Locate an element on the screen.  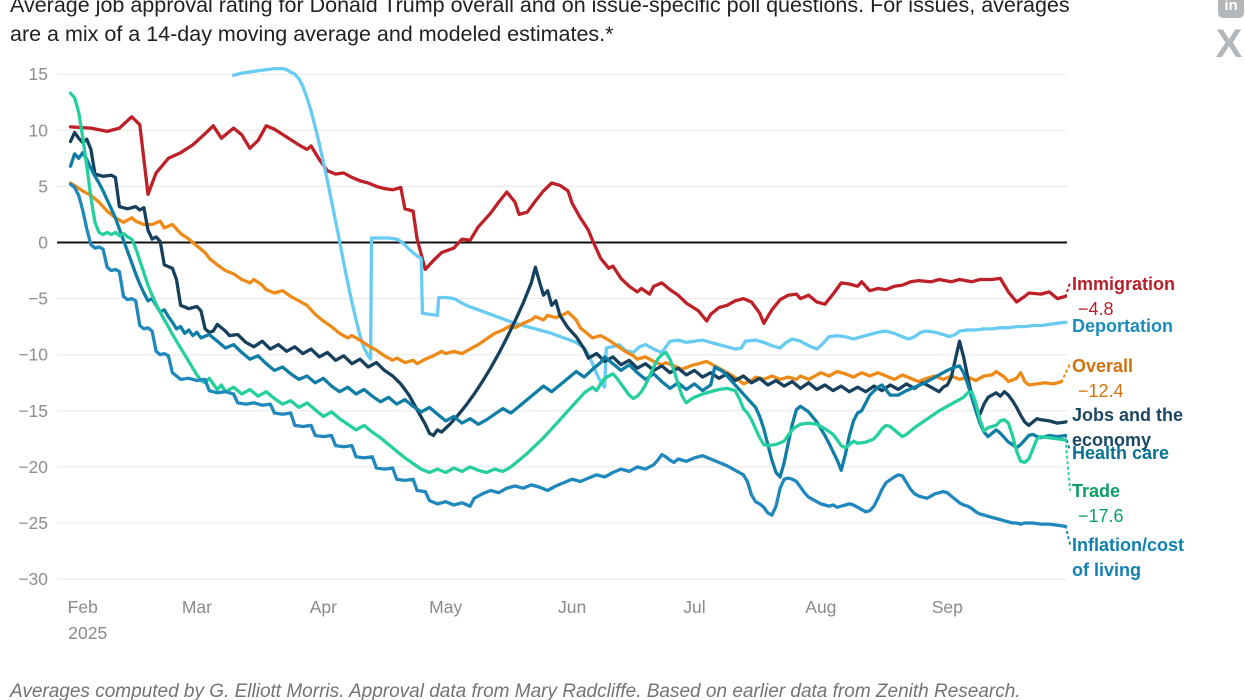
y-axis-tick-label: −20 is located at coordinates (33, 467).